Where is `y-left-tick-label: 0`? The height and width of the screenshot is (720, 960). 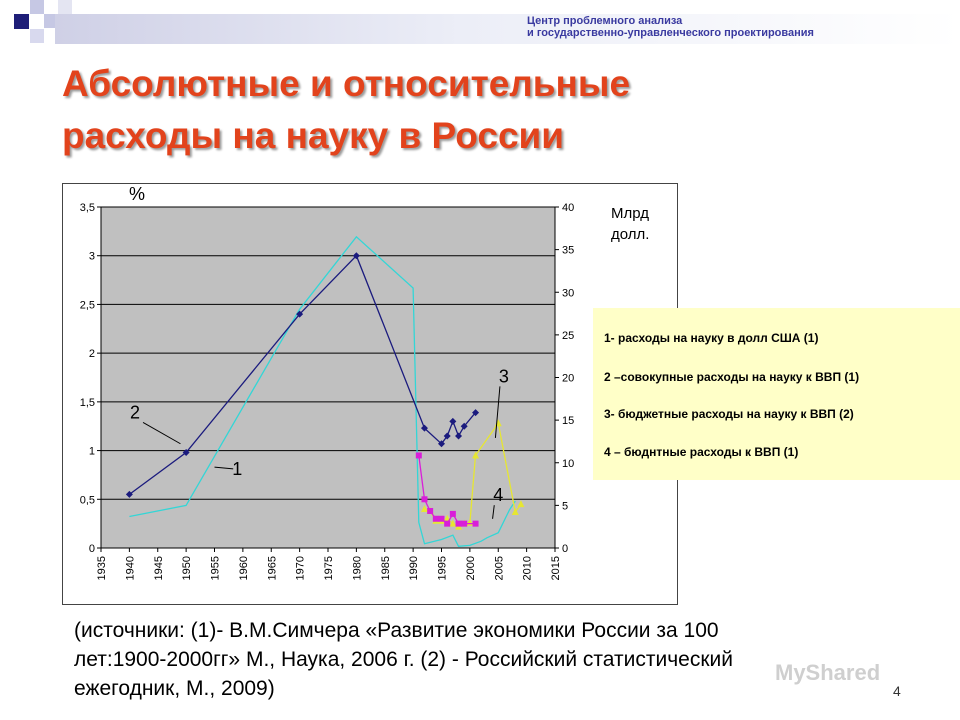 y-left-tick-label: 0 is located at coordinates (92, 549).